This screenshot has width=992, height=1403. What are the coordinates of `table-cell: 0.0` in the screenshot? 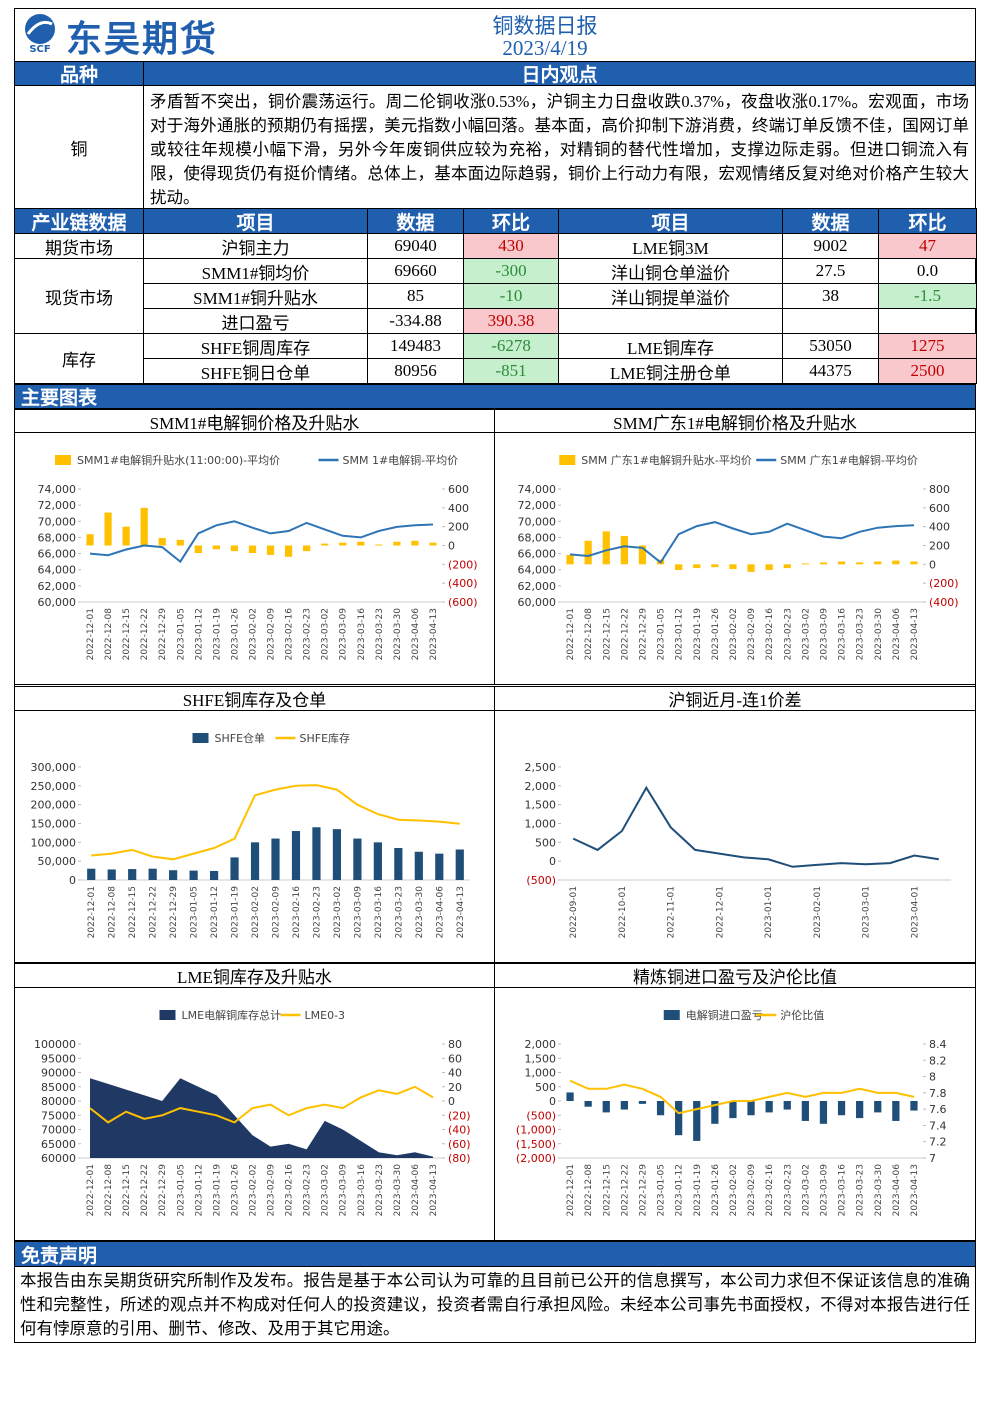 It's located at (927, 271).